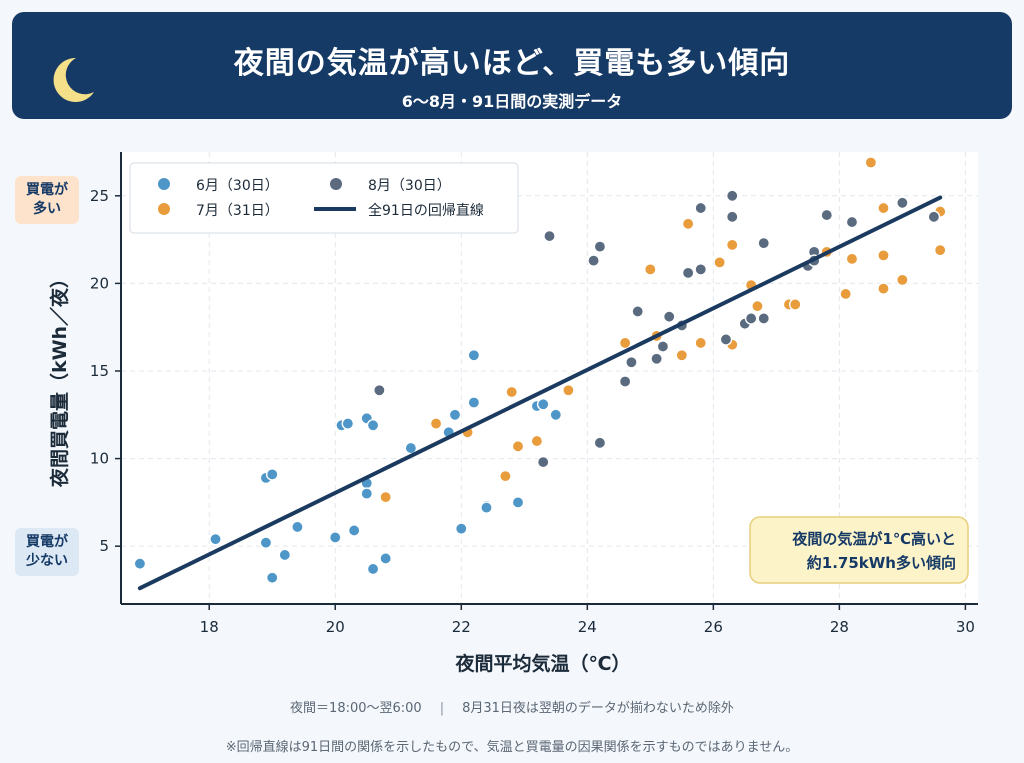 This screenshot has width=1024, height=763. I want to click on x-tick-label: 28, so click(839, 627).